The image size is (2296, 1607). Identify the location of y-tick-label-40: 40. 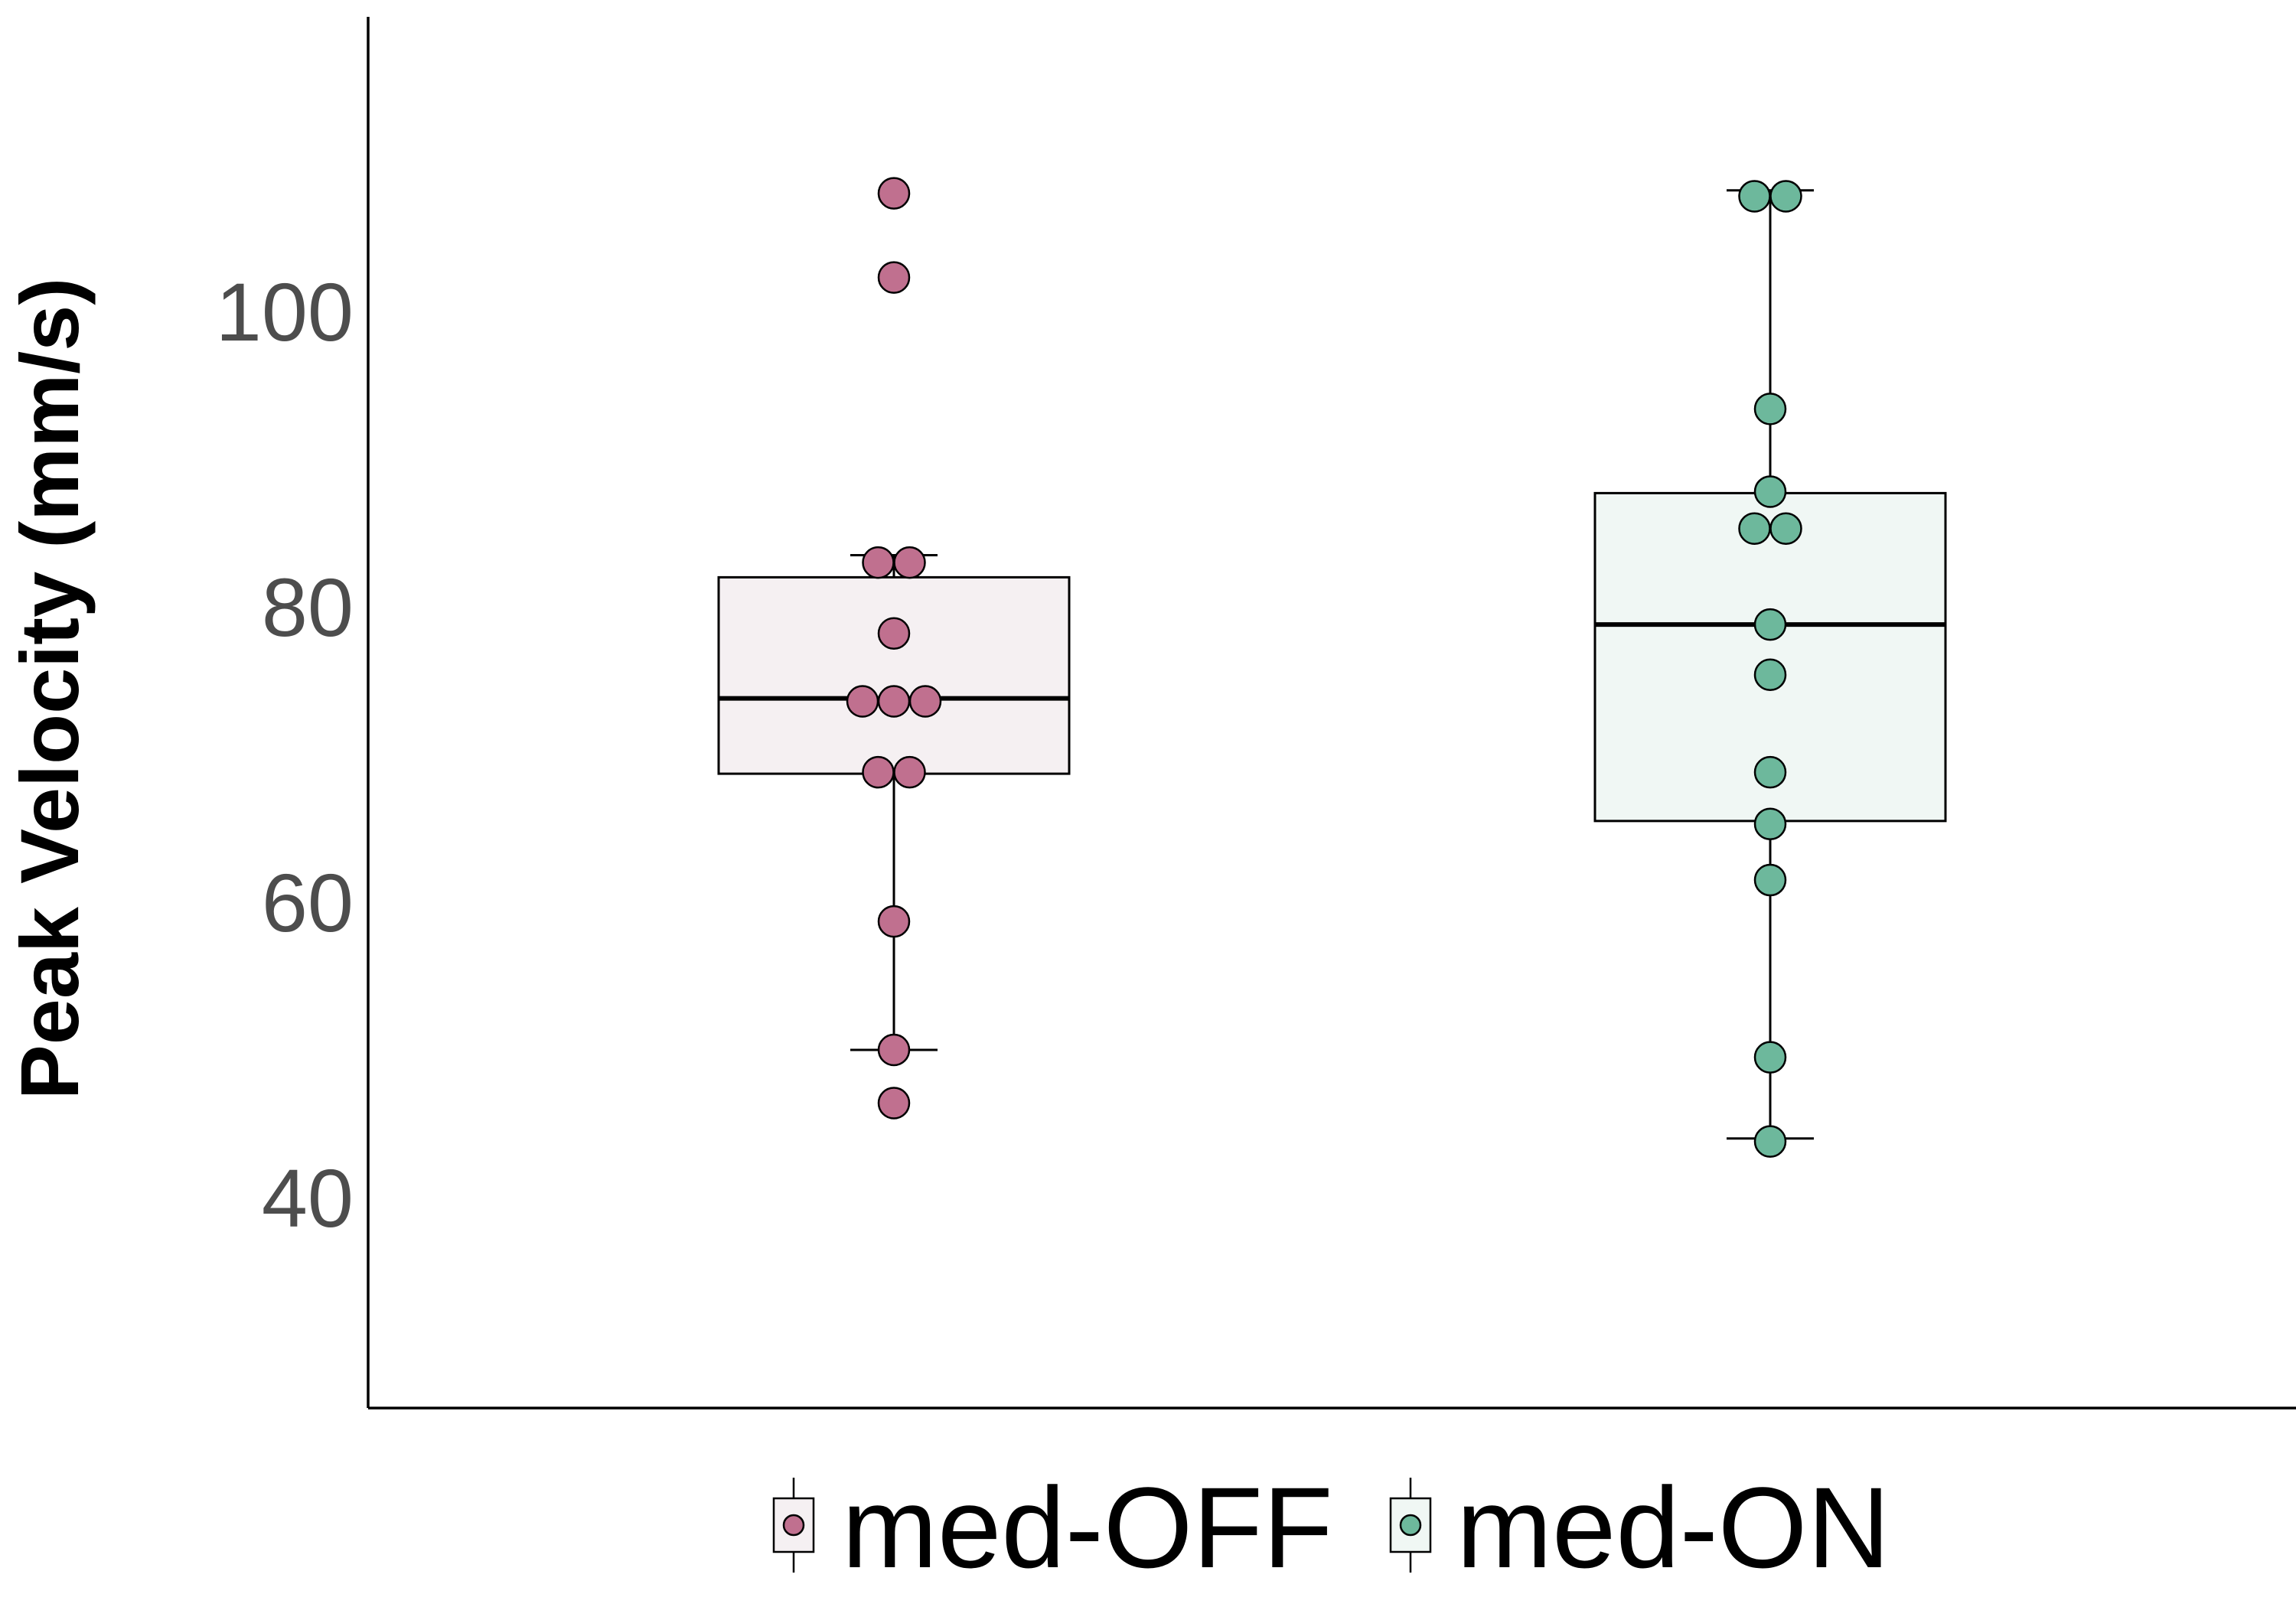
(308, 1198).